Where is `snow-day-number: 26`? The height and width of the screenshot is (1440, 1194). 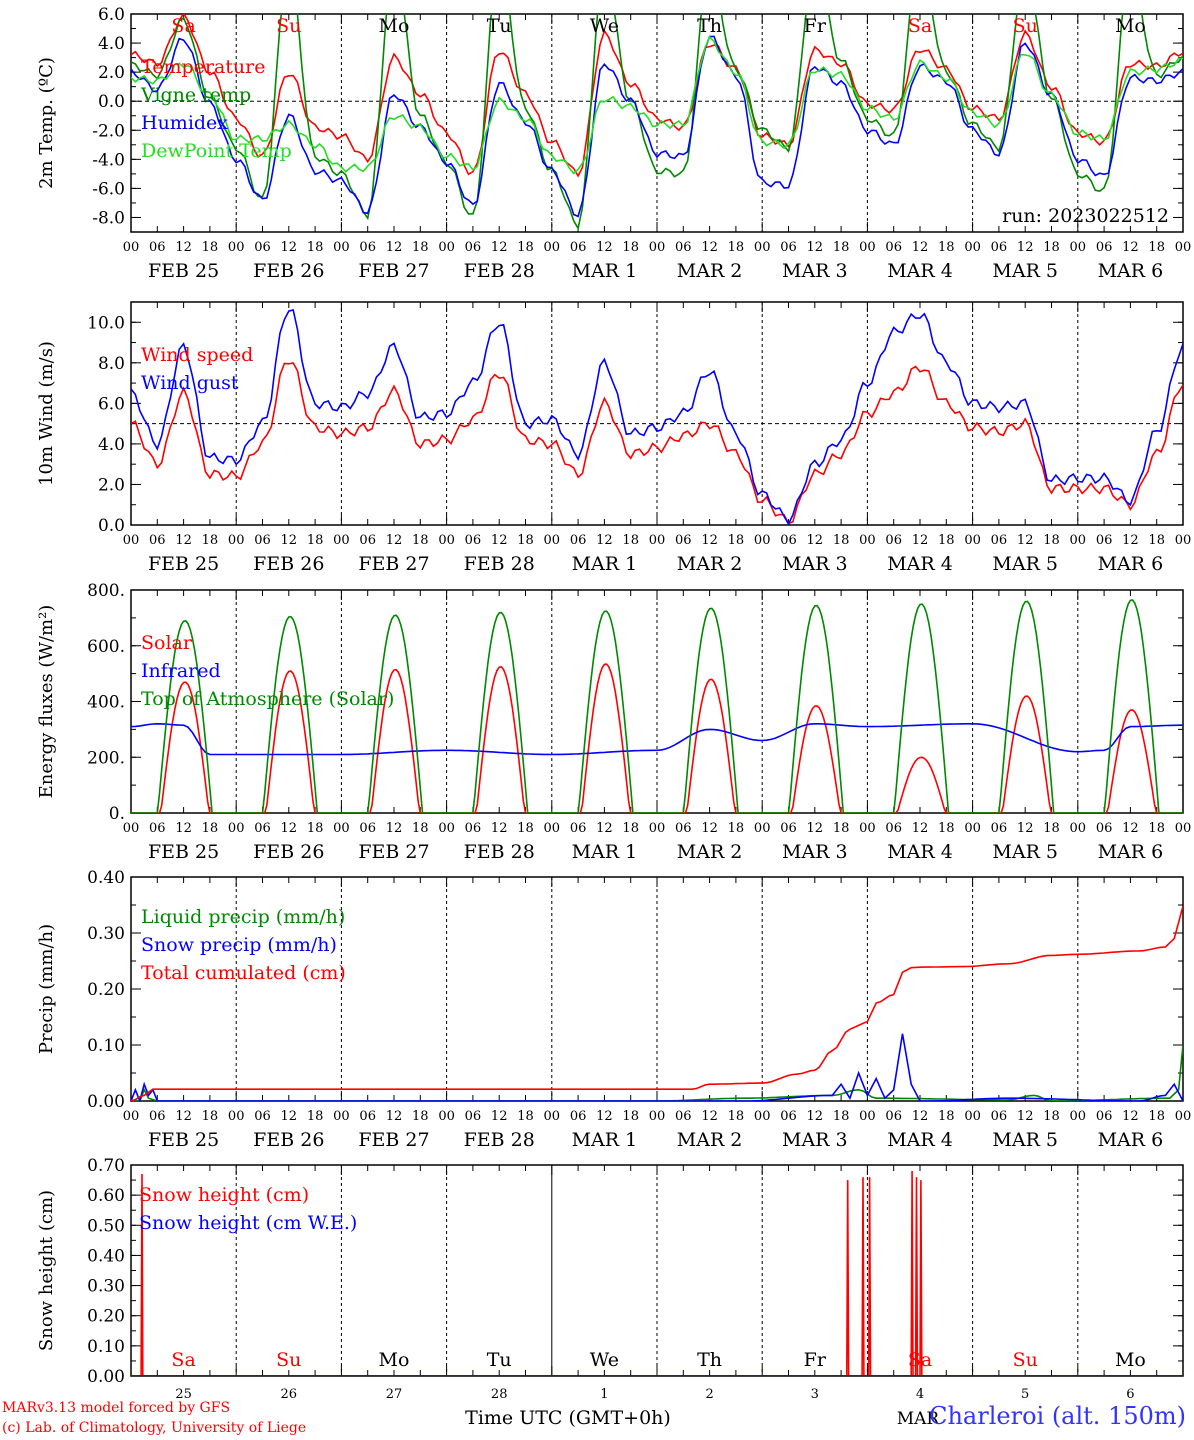 snow-day-number: 26 is located at coordinates (289, 1394).